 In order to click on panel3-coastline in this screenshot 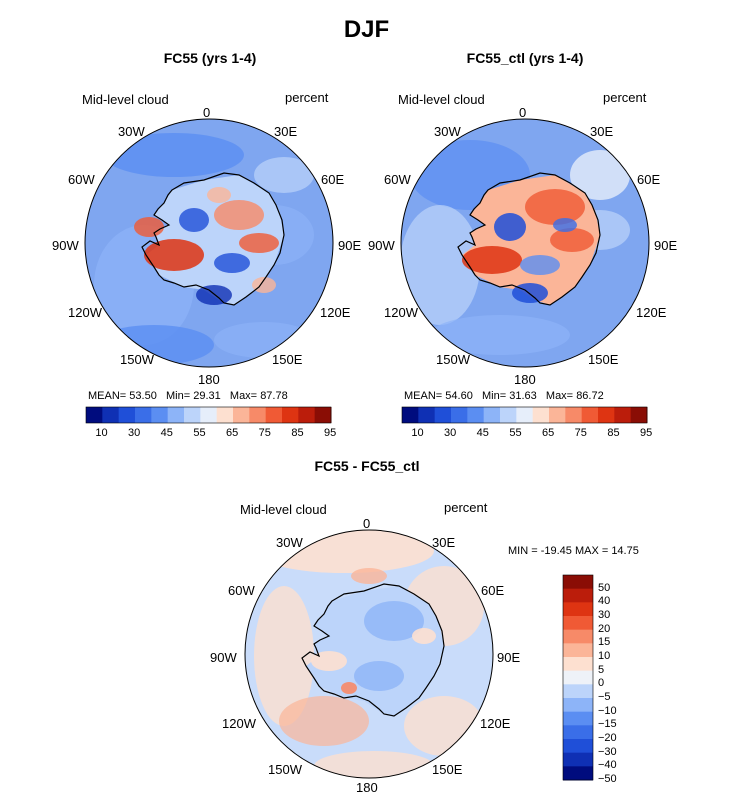, I will do `click(373, 650)`.